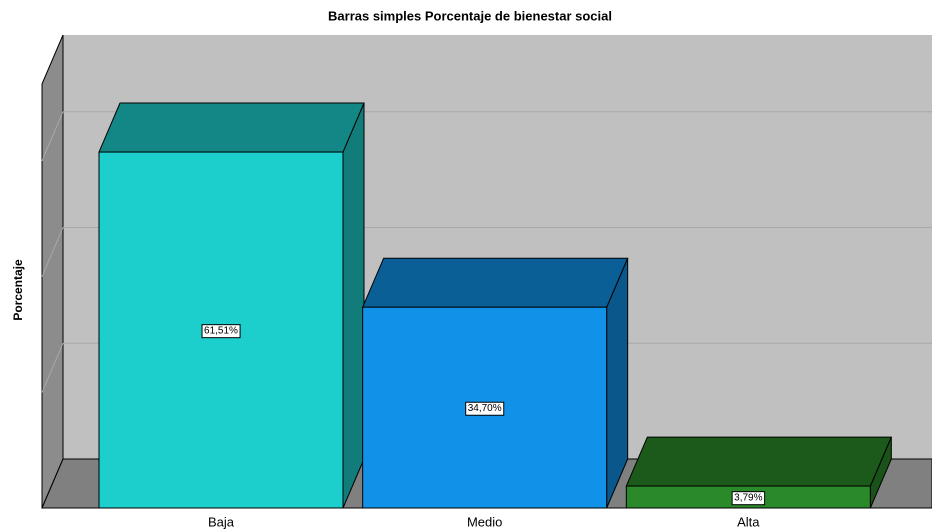 The height and width of the screenshot is (531, 932). What do you see at coordinates (495, 383) in the screenshot?
I see `bar` at bounding box center [495, 383].